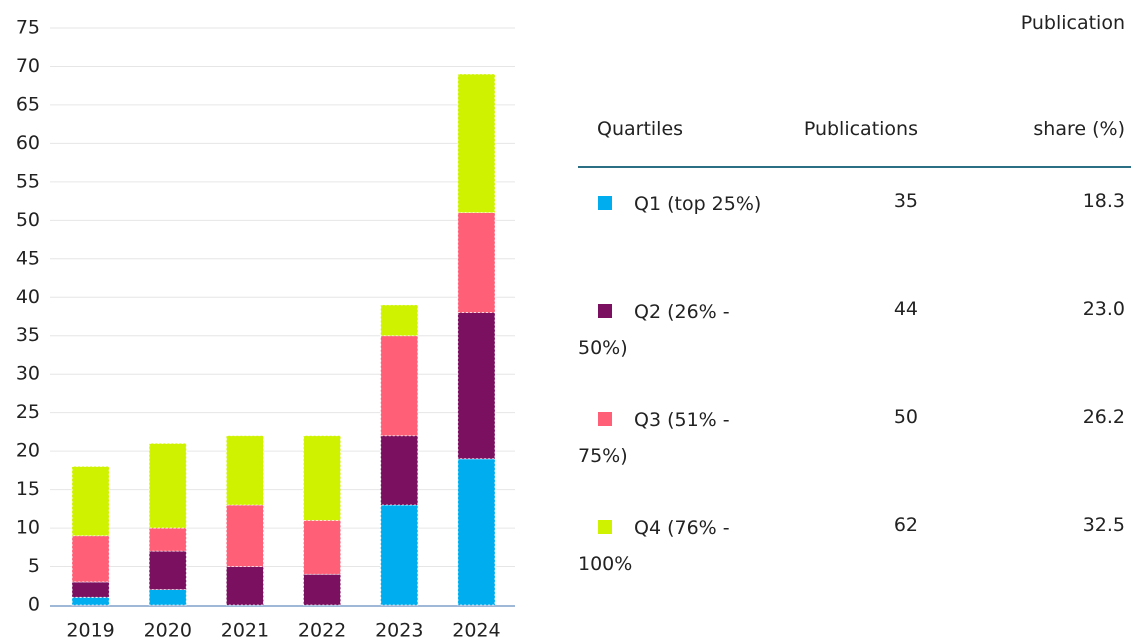  What do you see at coordinates (905, 417) in the screenshot?
I see `cell: 50` at bounding box center [905, 417].